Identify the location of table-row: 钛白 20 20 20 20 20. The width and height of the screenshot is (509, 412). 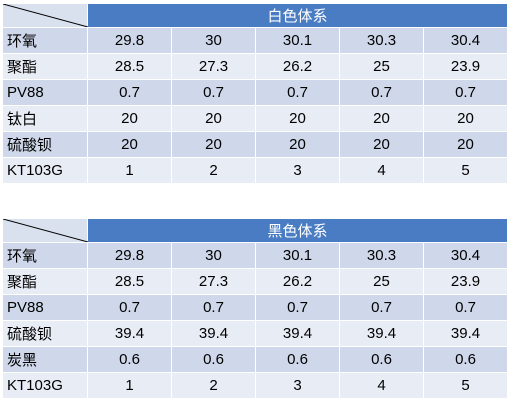
(255, 118).